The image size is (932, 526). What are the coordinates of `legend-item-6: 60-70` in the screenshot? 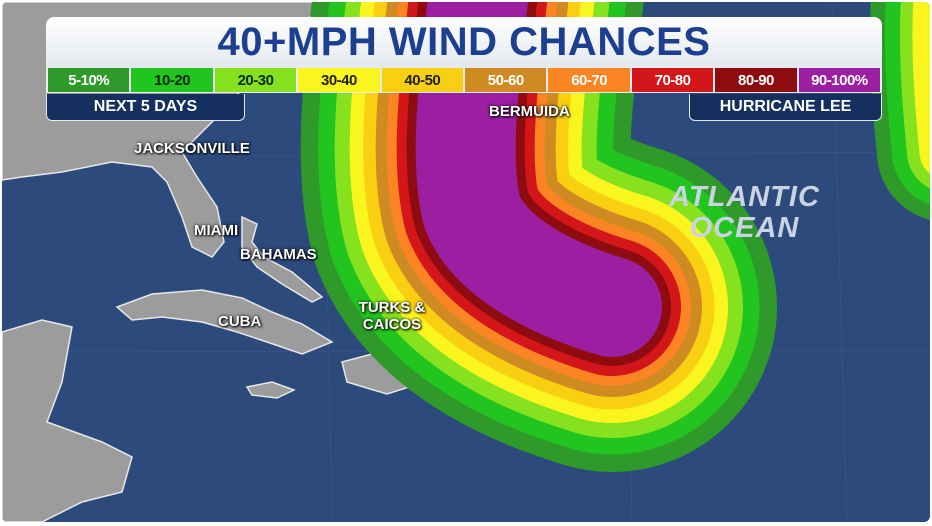 It's located at (589, 80).